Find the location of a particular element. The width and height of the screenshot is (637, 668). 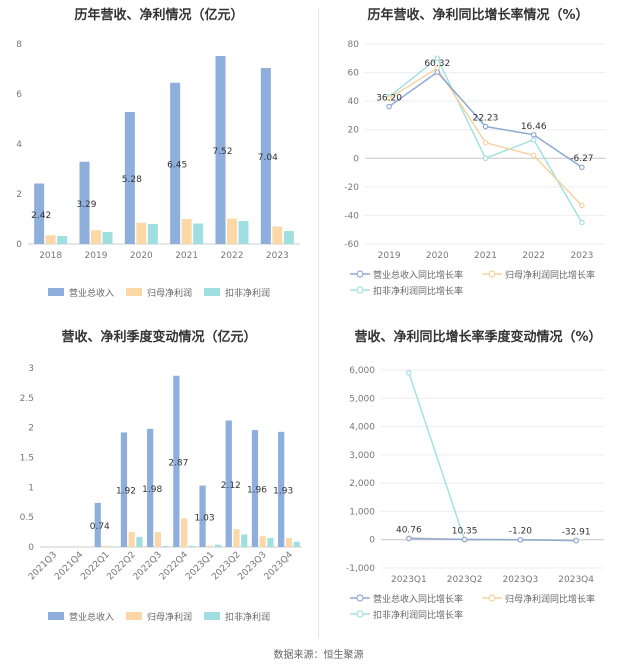

y-tick-label: 3 is located at coordinates (31, 369).